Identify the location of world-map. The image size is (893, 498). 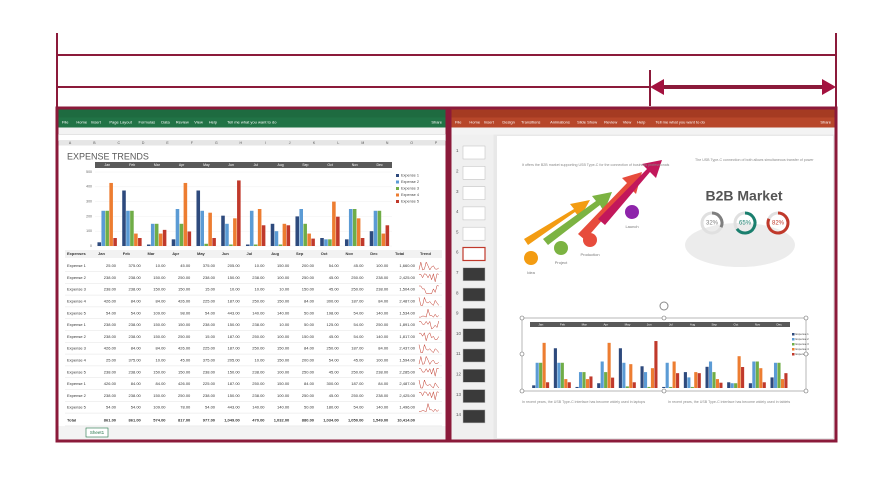
(740, 245).